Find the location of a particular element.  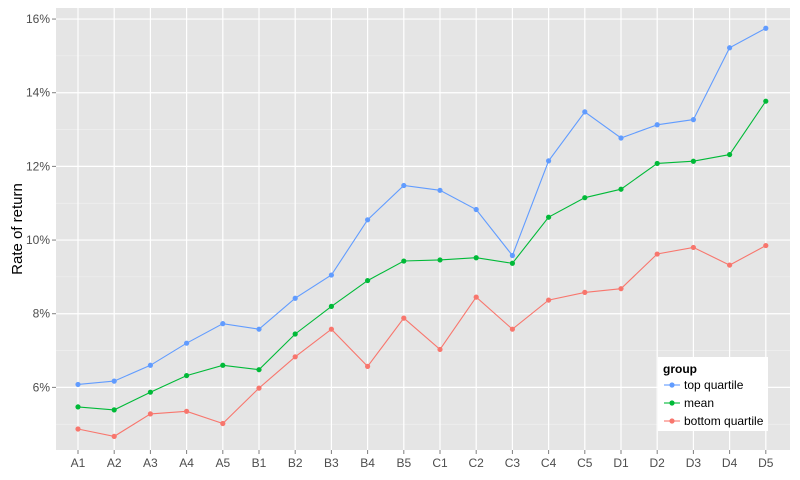

x-tick-label: A5 is located at coordinates (222, 463).